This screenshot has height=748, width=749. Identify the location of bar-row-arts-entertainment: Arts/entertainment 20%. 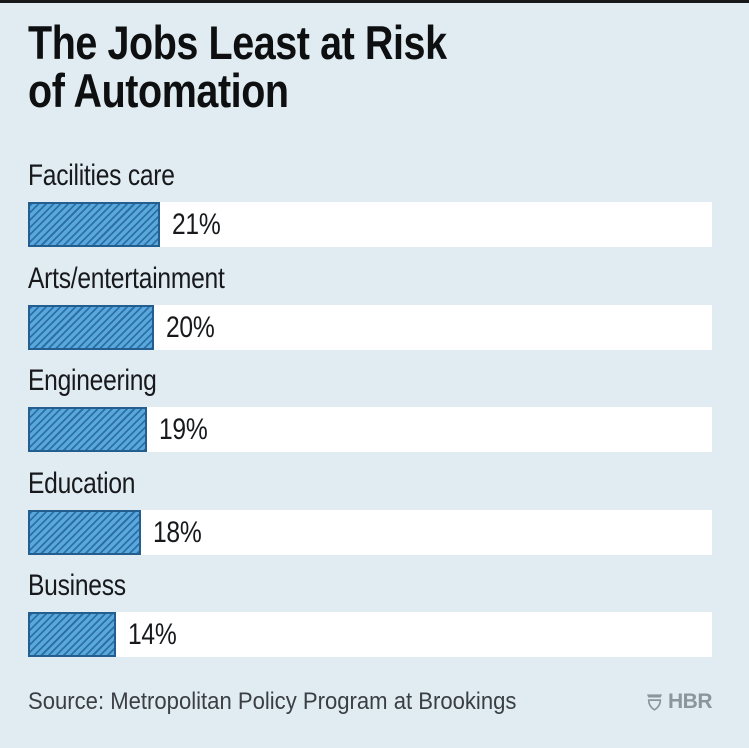
(370, 306).